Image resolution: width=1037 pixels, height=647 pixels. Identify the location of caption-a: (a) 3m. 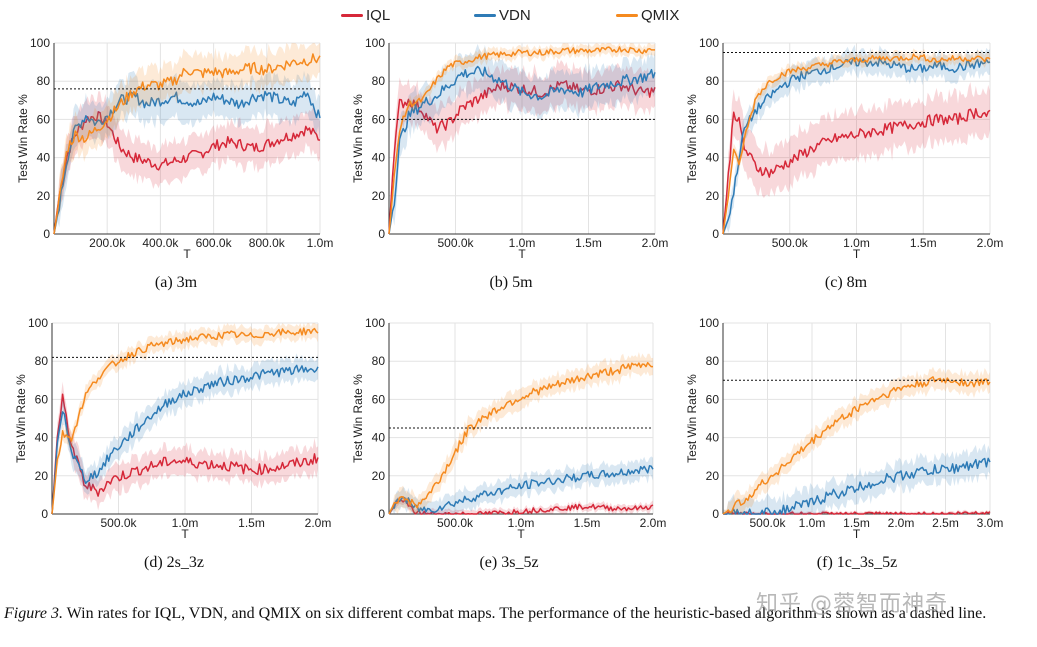
(176, 282).